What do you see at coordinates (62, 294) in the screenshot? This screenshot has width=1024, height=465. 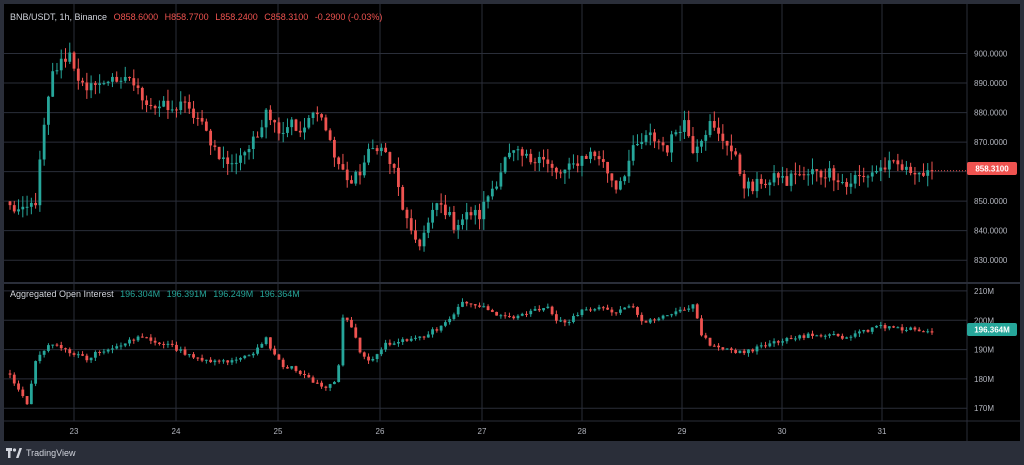 I see `oi-title: Aggregated Open Interest` at bounding box center [62, 294].